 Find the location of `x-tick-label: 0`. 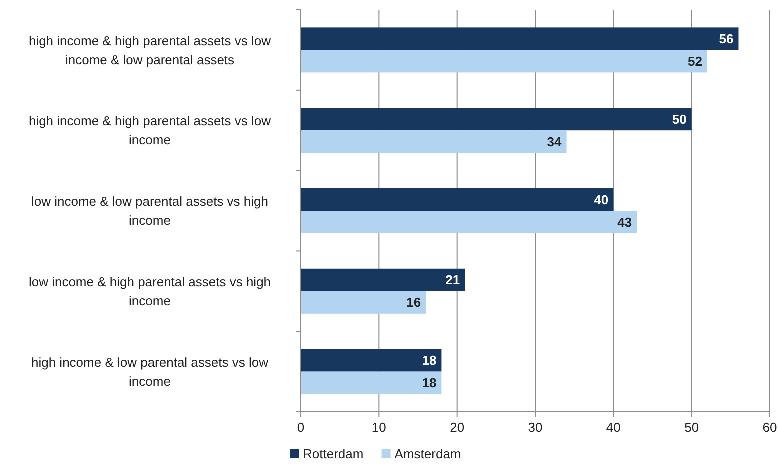

x-tick-label: 0 is located at coordinates (301, 427).